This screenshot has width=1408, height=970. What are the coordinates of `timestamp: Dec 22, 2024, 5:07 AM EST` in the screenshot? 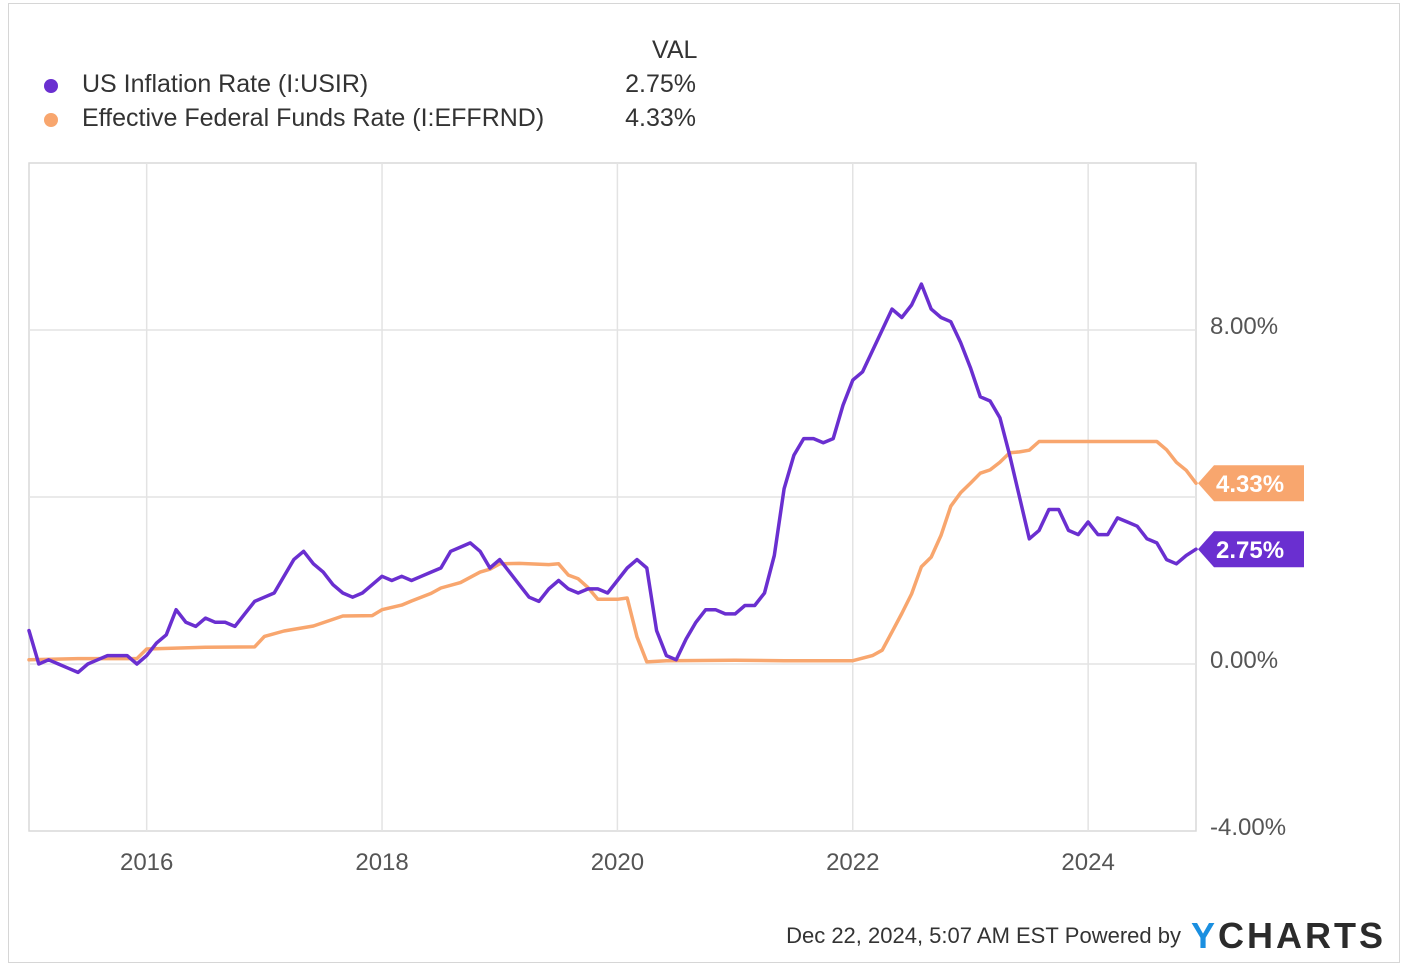 It's located at (922, 935).